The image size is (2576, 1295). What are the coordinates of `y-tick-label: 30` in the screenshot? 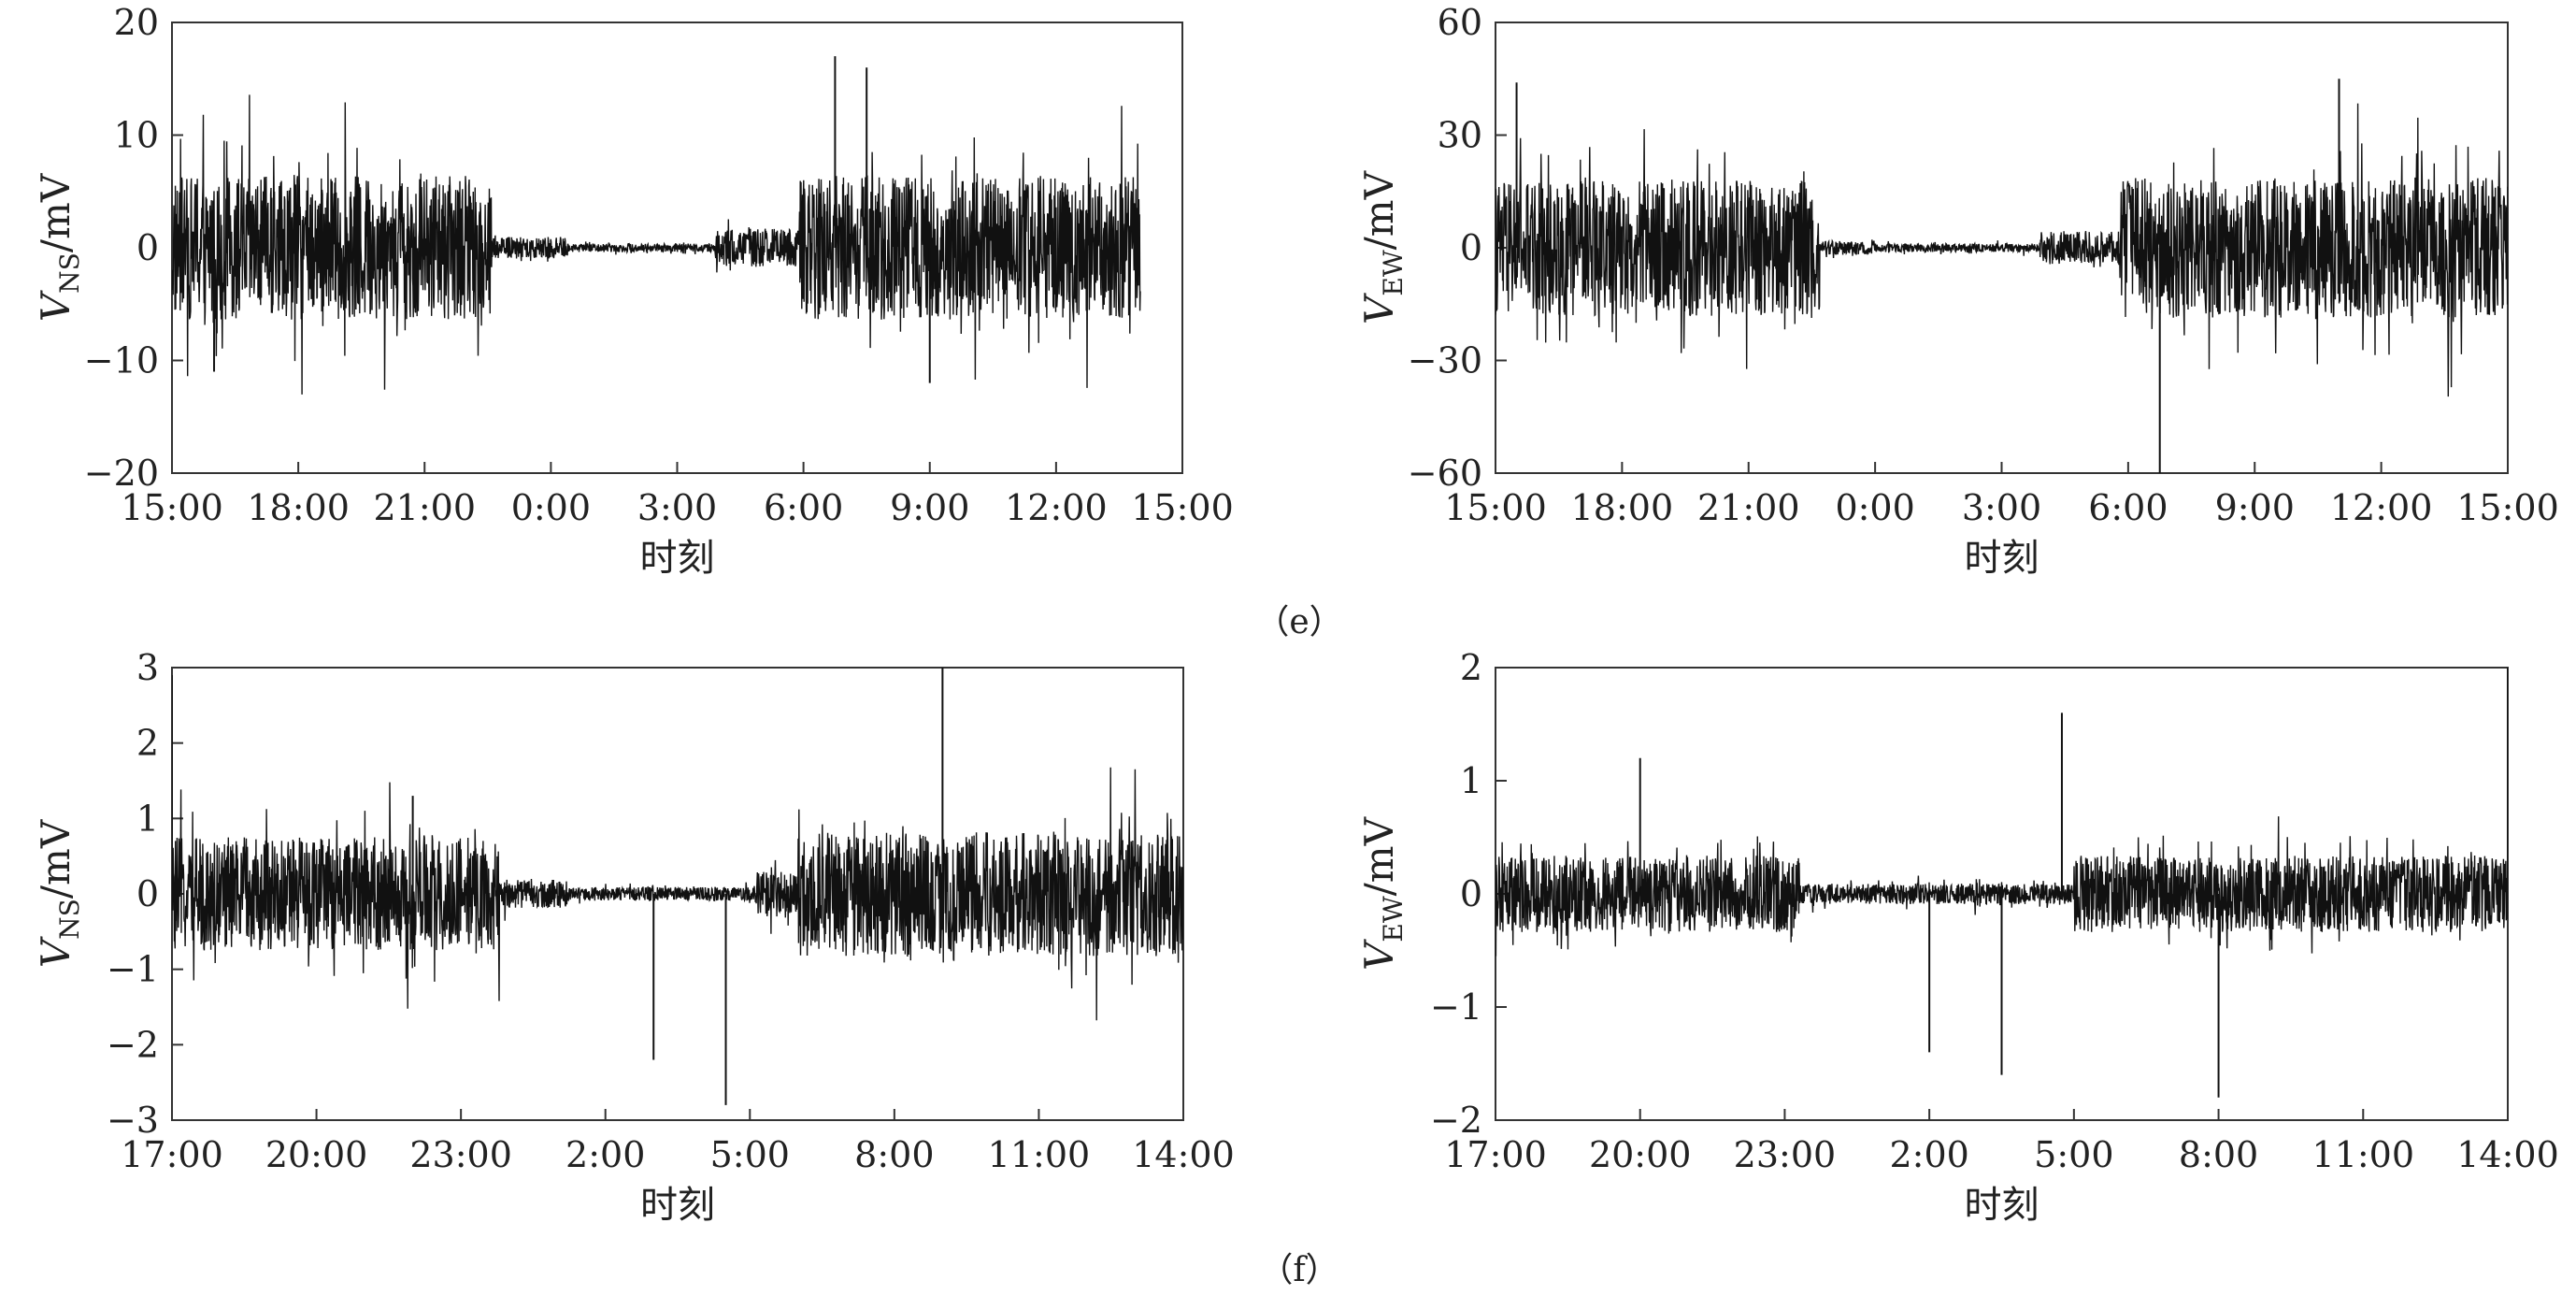 It's located at (1460, 135).